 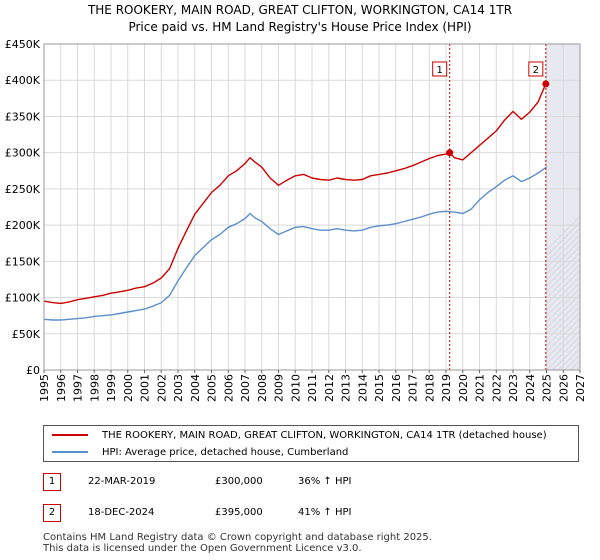 What do you see at coordinates (23, 225) in the screenshot?
I see `y-tick-label: £200K` at bounding box center [23, 225].